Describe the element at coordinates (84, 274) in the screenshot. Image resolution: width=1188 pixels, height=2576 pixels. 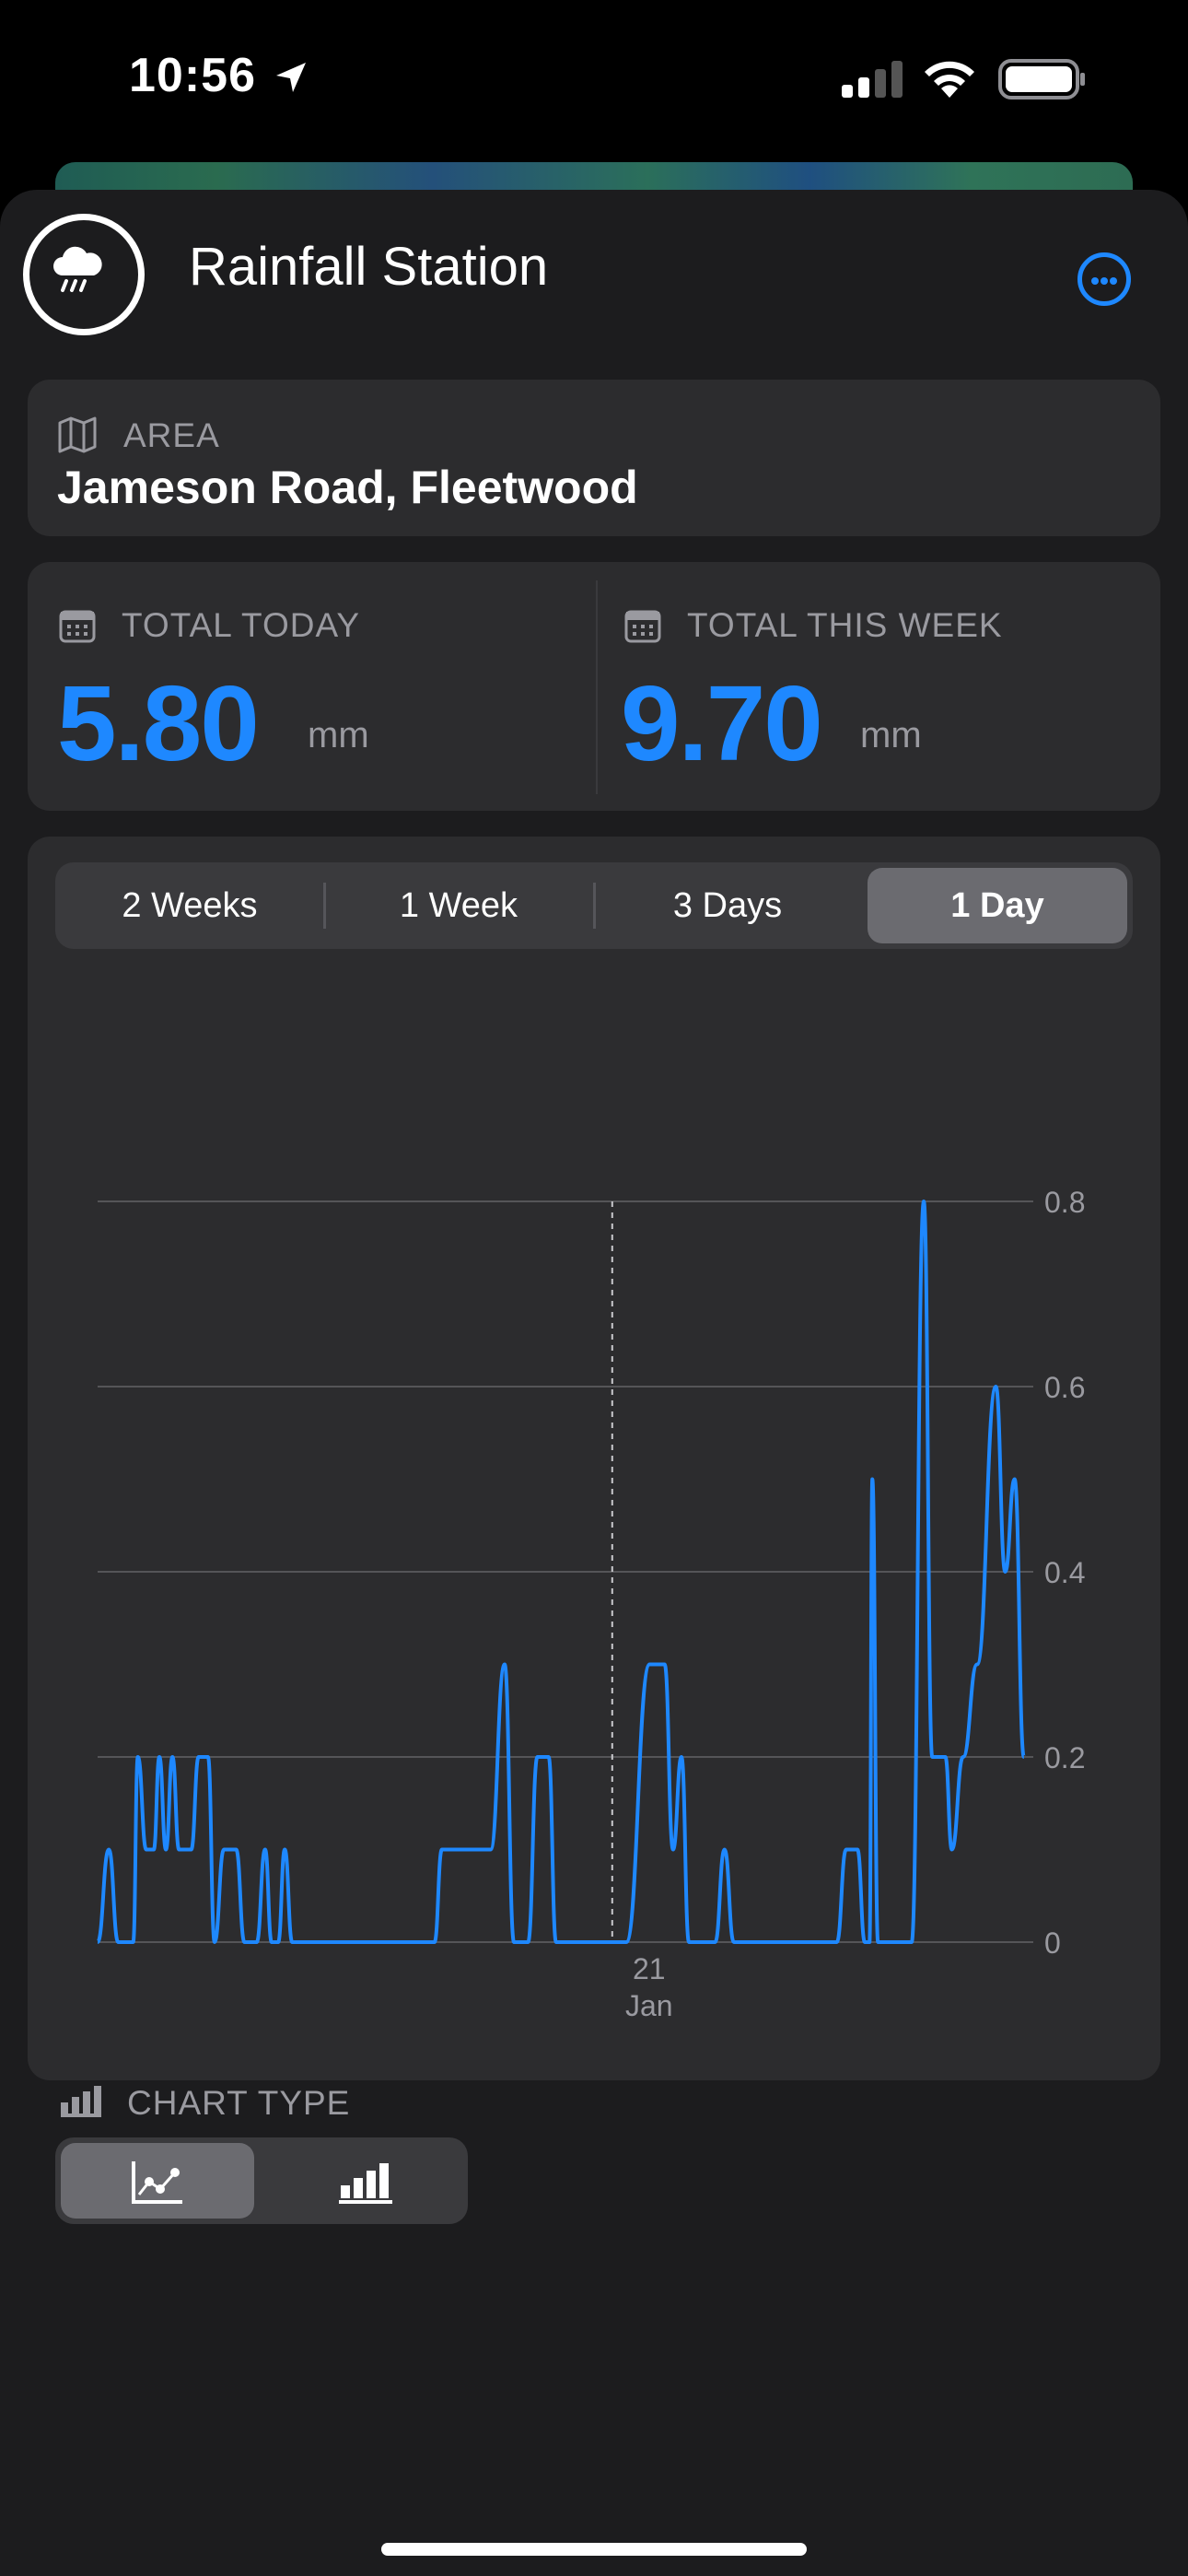
I see `rain-cloud-icon` at that location.